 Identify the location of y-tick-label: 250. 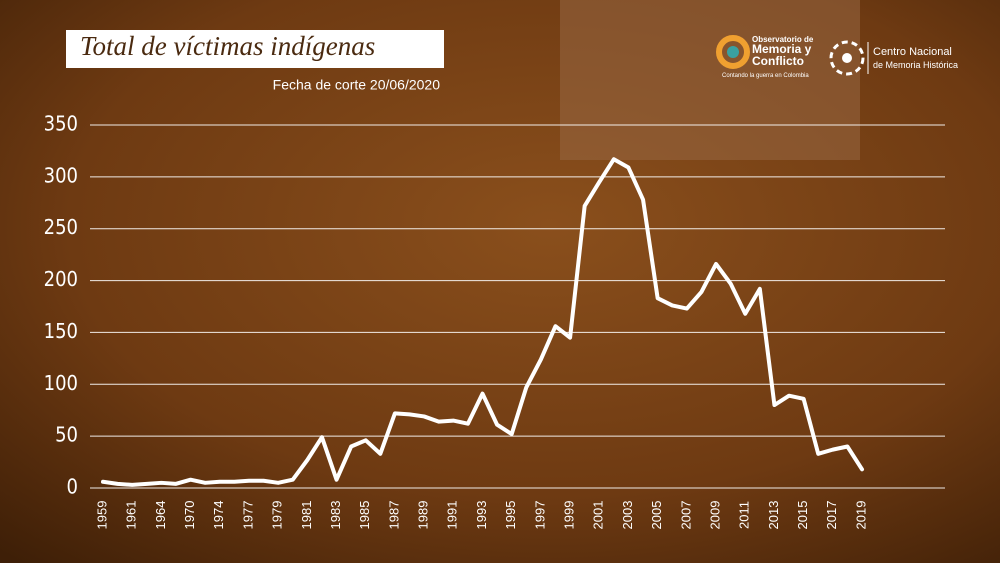
(61, 227).